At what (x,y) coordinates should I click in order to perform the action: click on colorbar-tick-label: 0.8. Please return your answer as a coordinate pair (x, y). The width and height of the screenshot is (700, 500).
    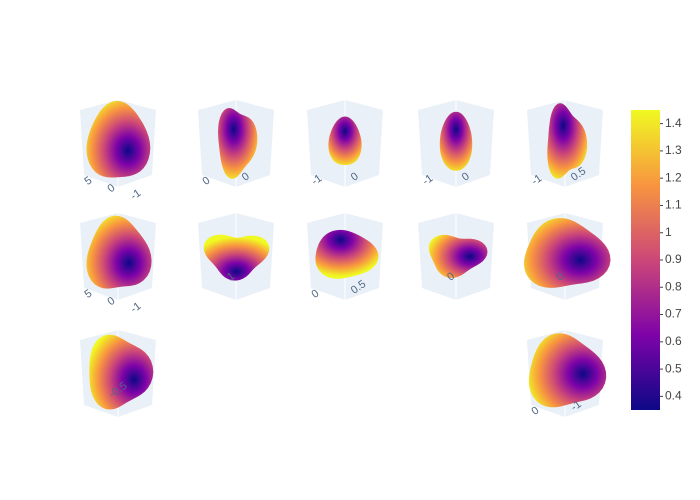
    Looking at the image, I should click on (673, 286).